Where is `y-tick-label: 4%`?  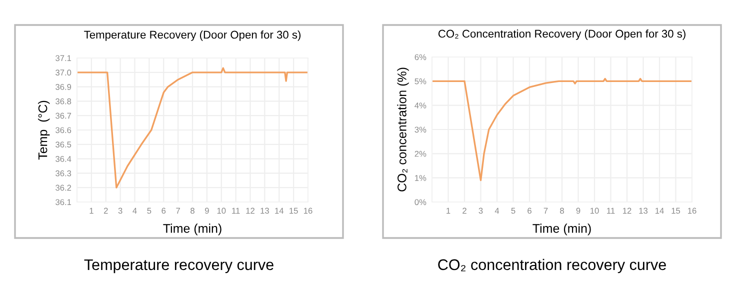
y-tick-label: 4% is located at coordinates (420, 105).